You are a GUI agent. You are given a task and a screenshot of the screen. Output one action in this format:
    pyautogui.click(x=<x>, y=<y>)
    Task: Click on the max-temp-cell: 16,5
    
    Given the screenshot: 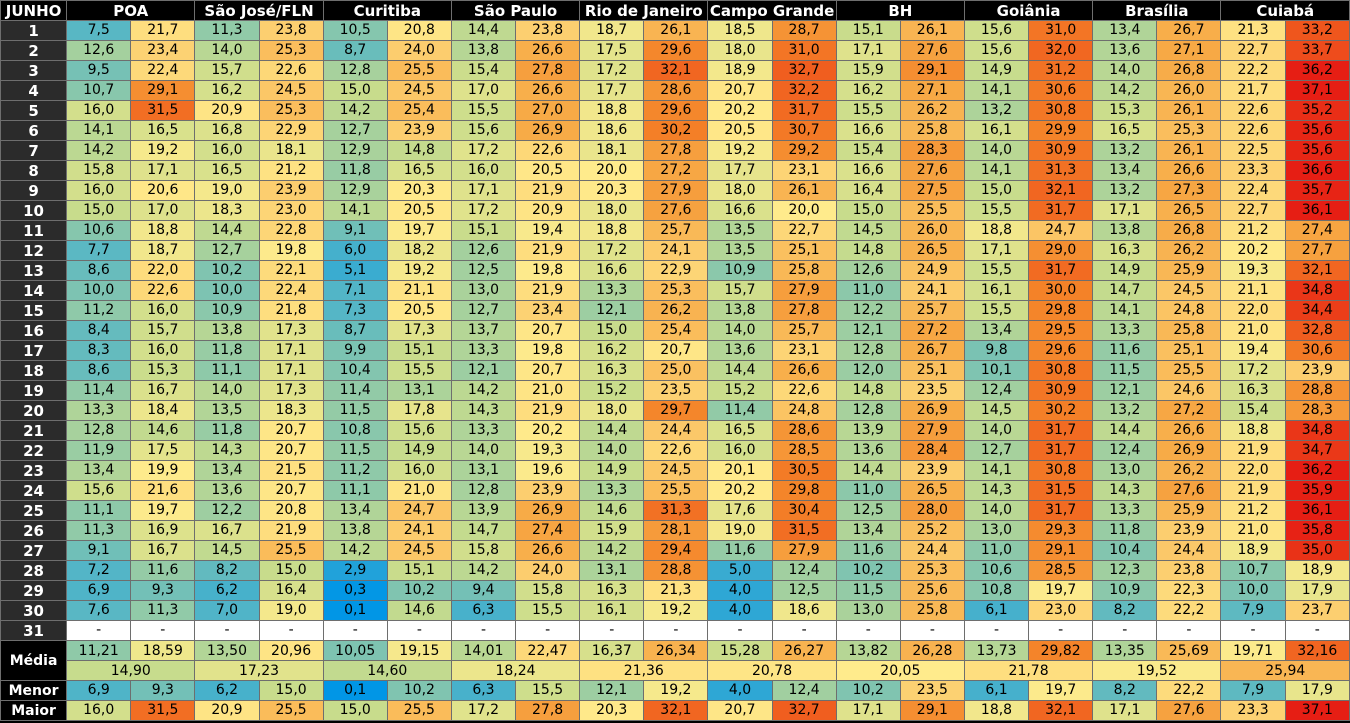 What is the action you would take?
    pyautogui.click(x=163, y=130)
    